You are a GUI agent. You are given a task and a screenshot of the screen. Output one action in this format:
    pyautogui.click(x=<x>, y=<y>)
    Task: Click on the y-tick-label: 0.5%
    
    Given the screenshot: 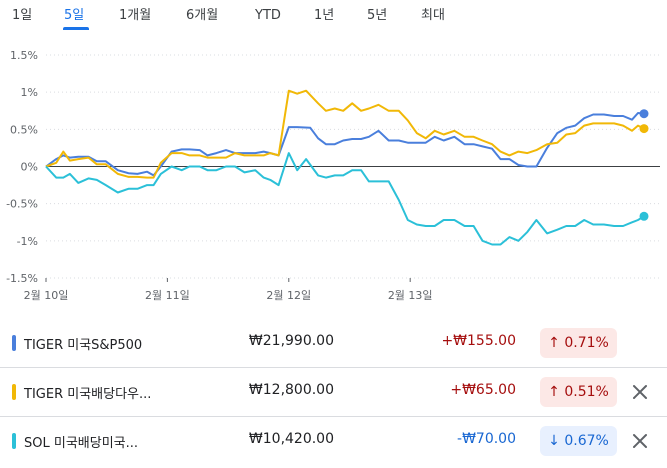 What is the action you would take?
    pyautogui.click(x=24, y=129)
    